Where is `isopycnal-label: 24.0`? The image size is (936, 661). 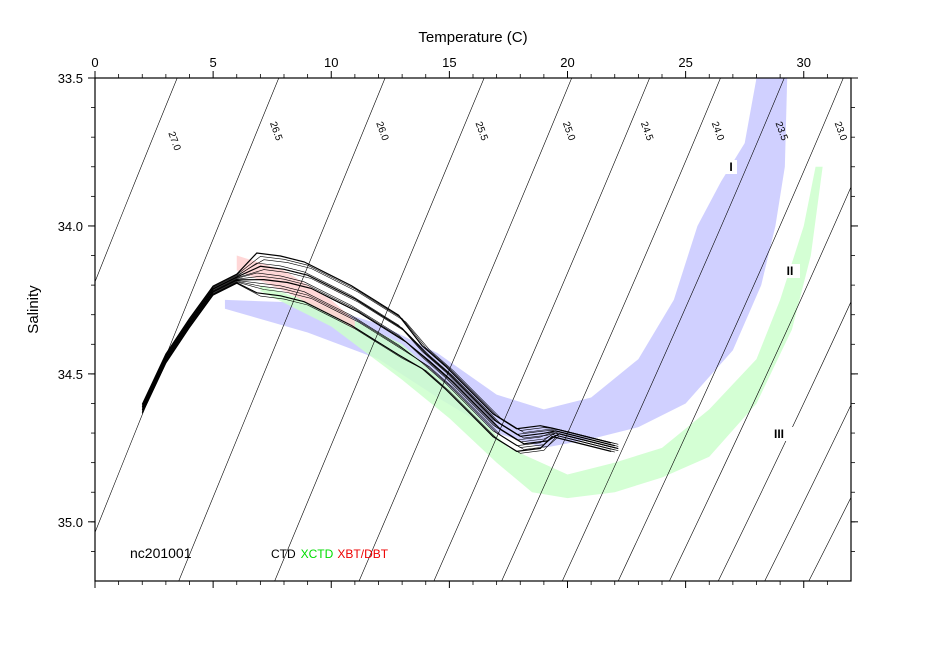
isopycnal-label: 24.0 is located at coordinates (717, 131).